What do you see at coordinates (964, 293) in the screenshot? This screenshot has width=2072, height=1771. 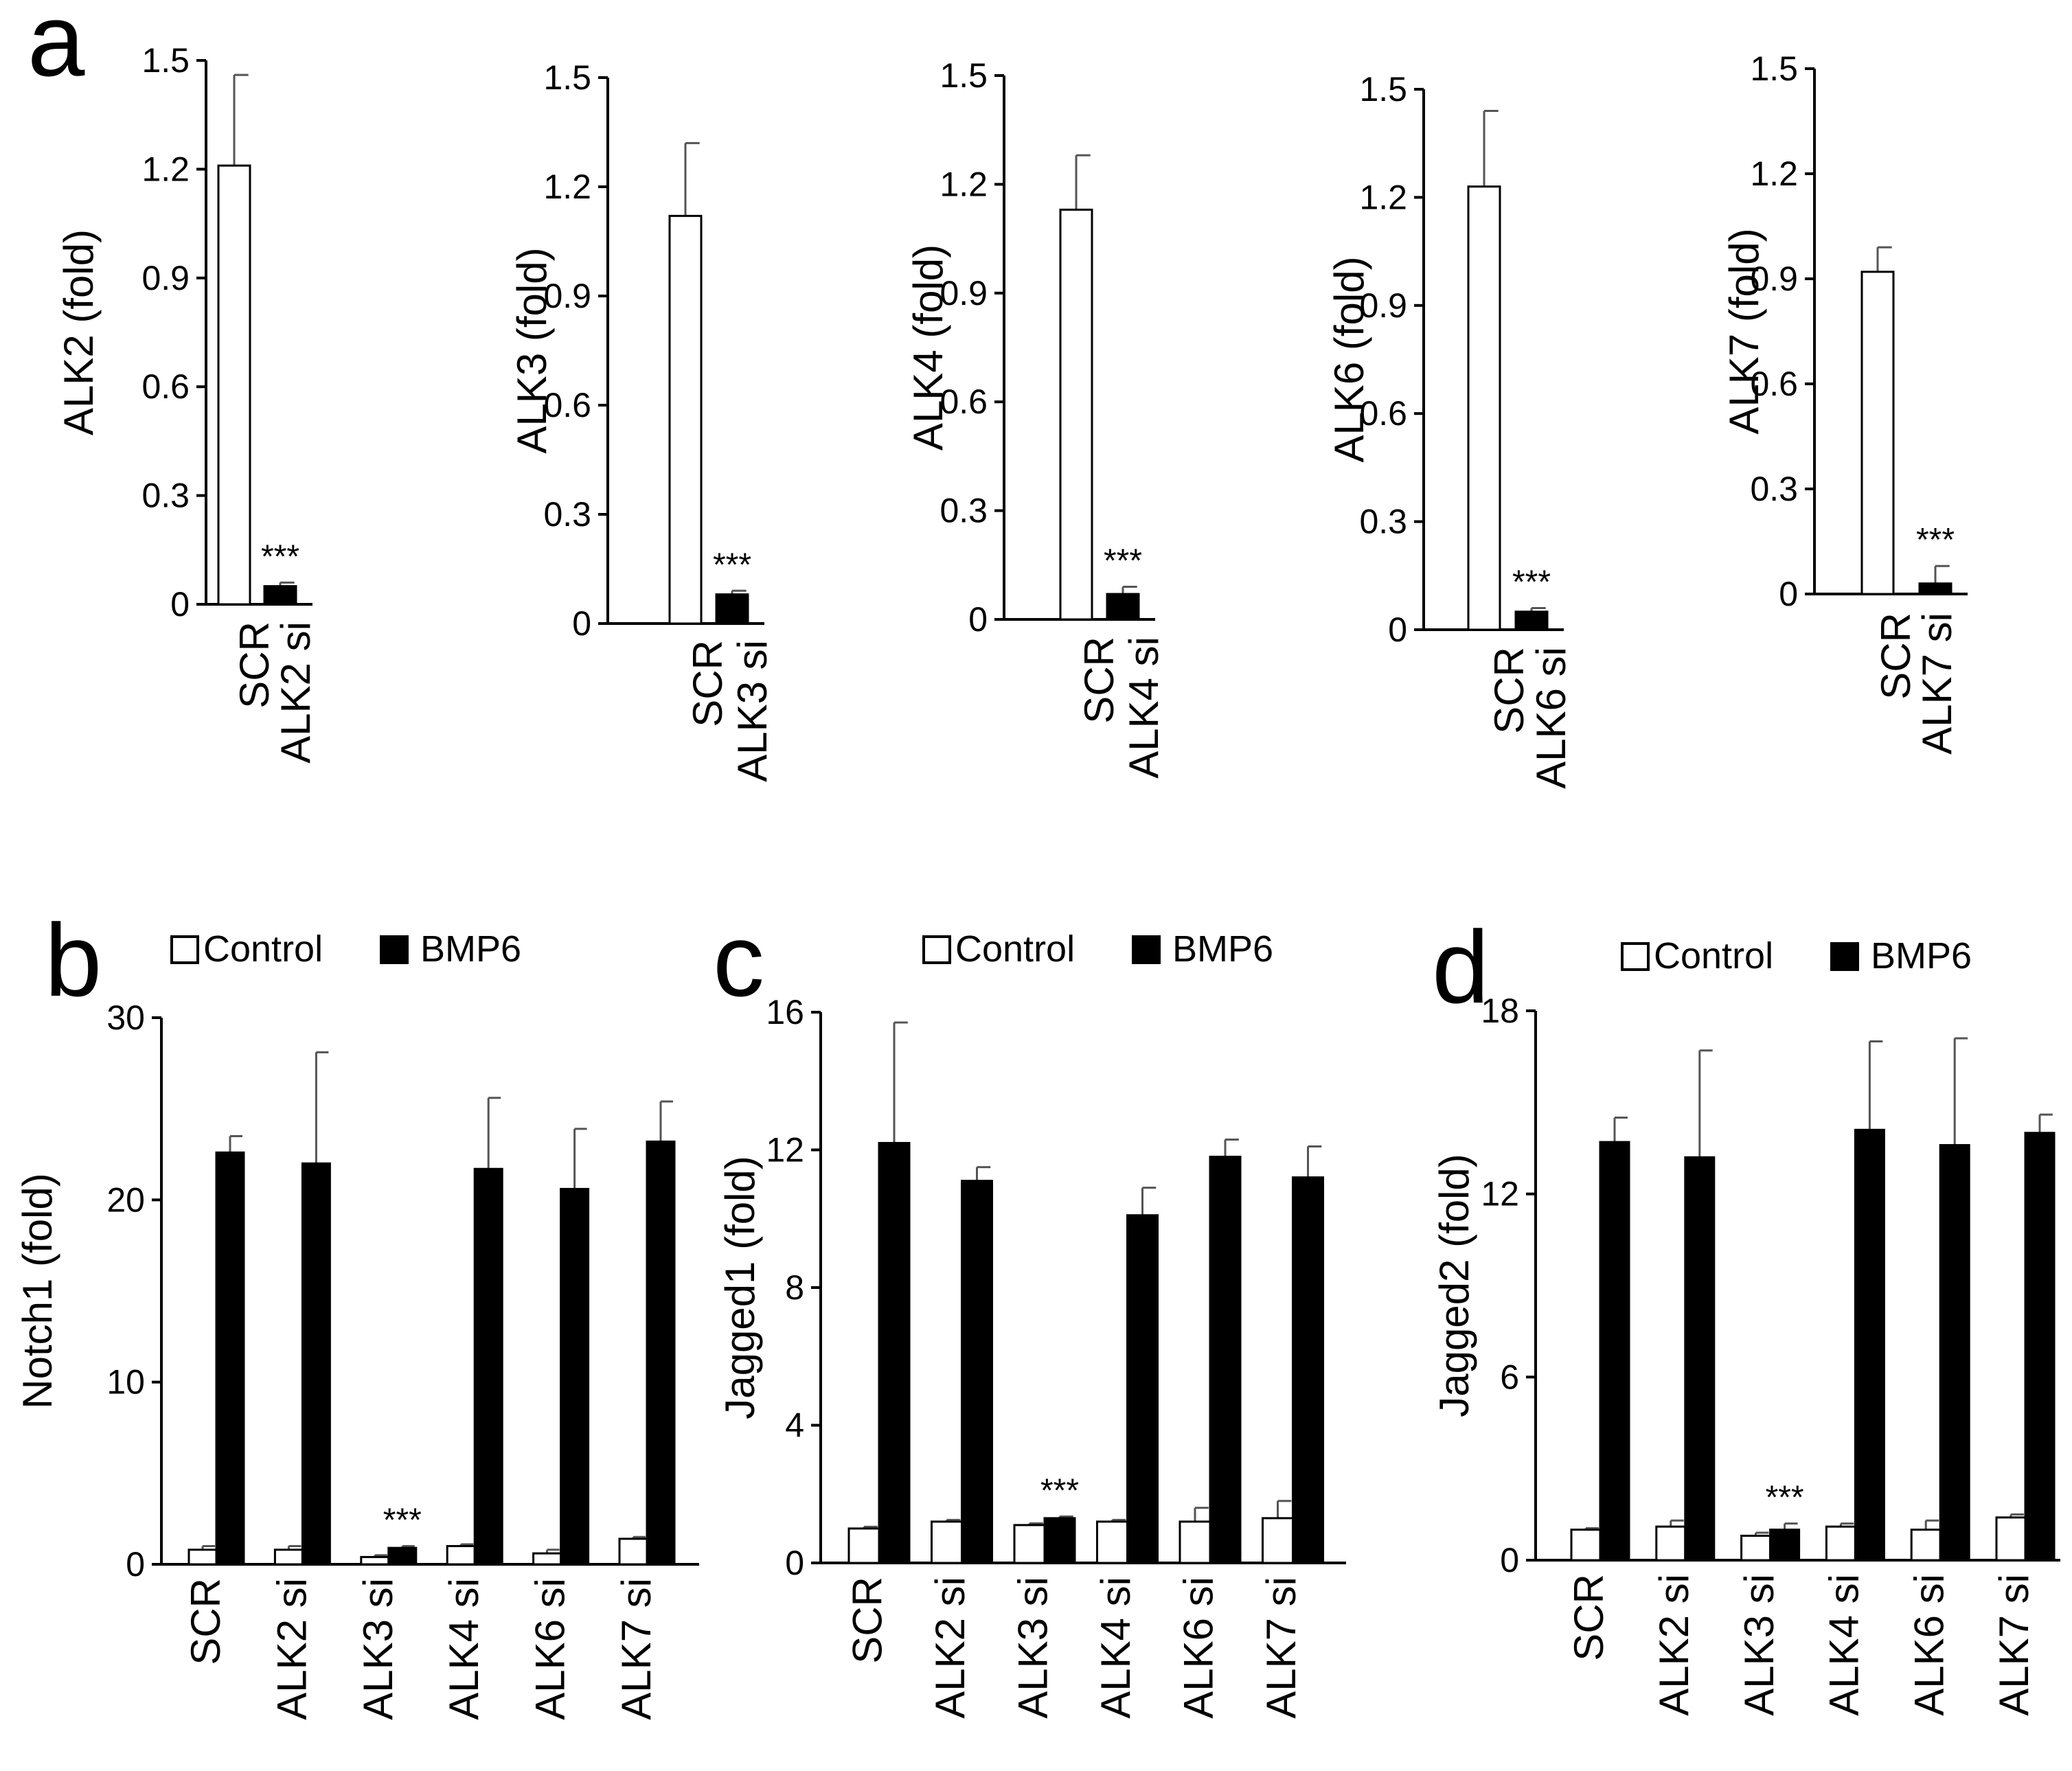 I see `y-tick-label: 0.9` at bounding box center [964, 293].